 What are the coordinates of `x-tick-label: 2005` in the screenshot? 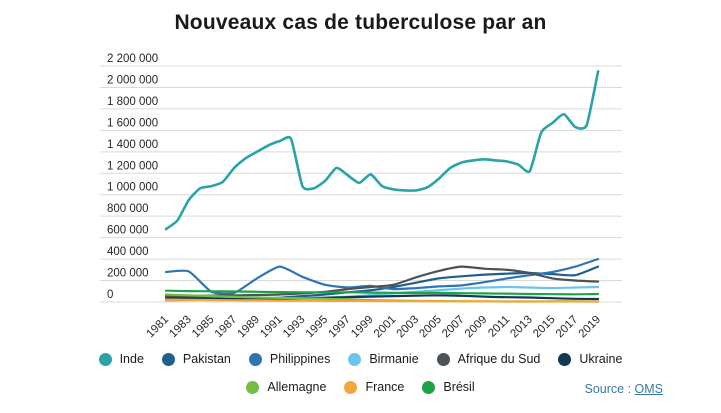 It's located at (430, 327).